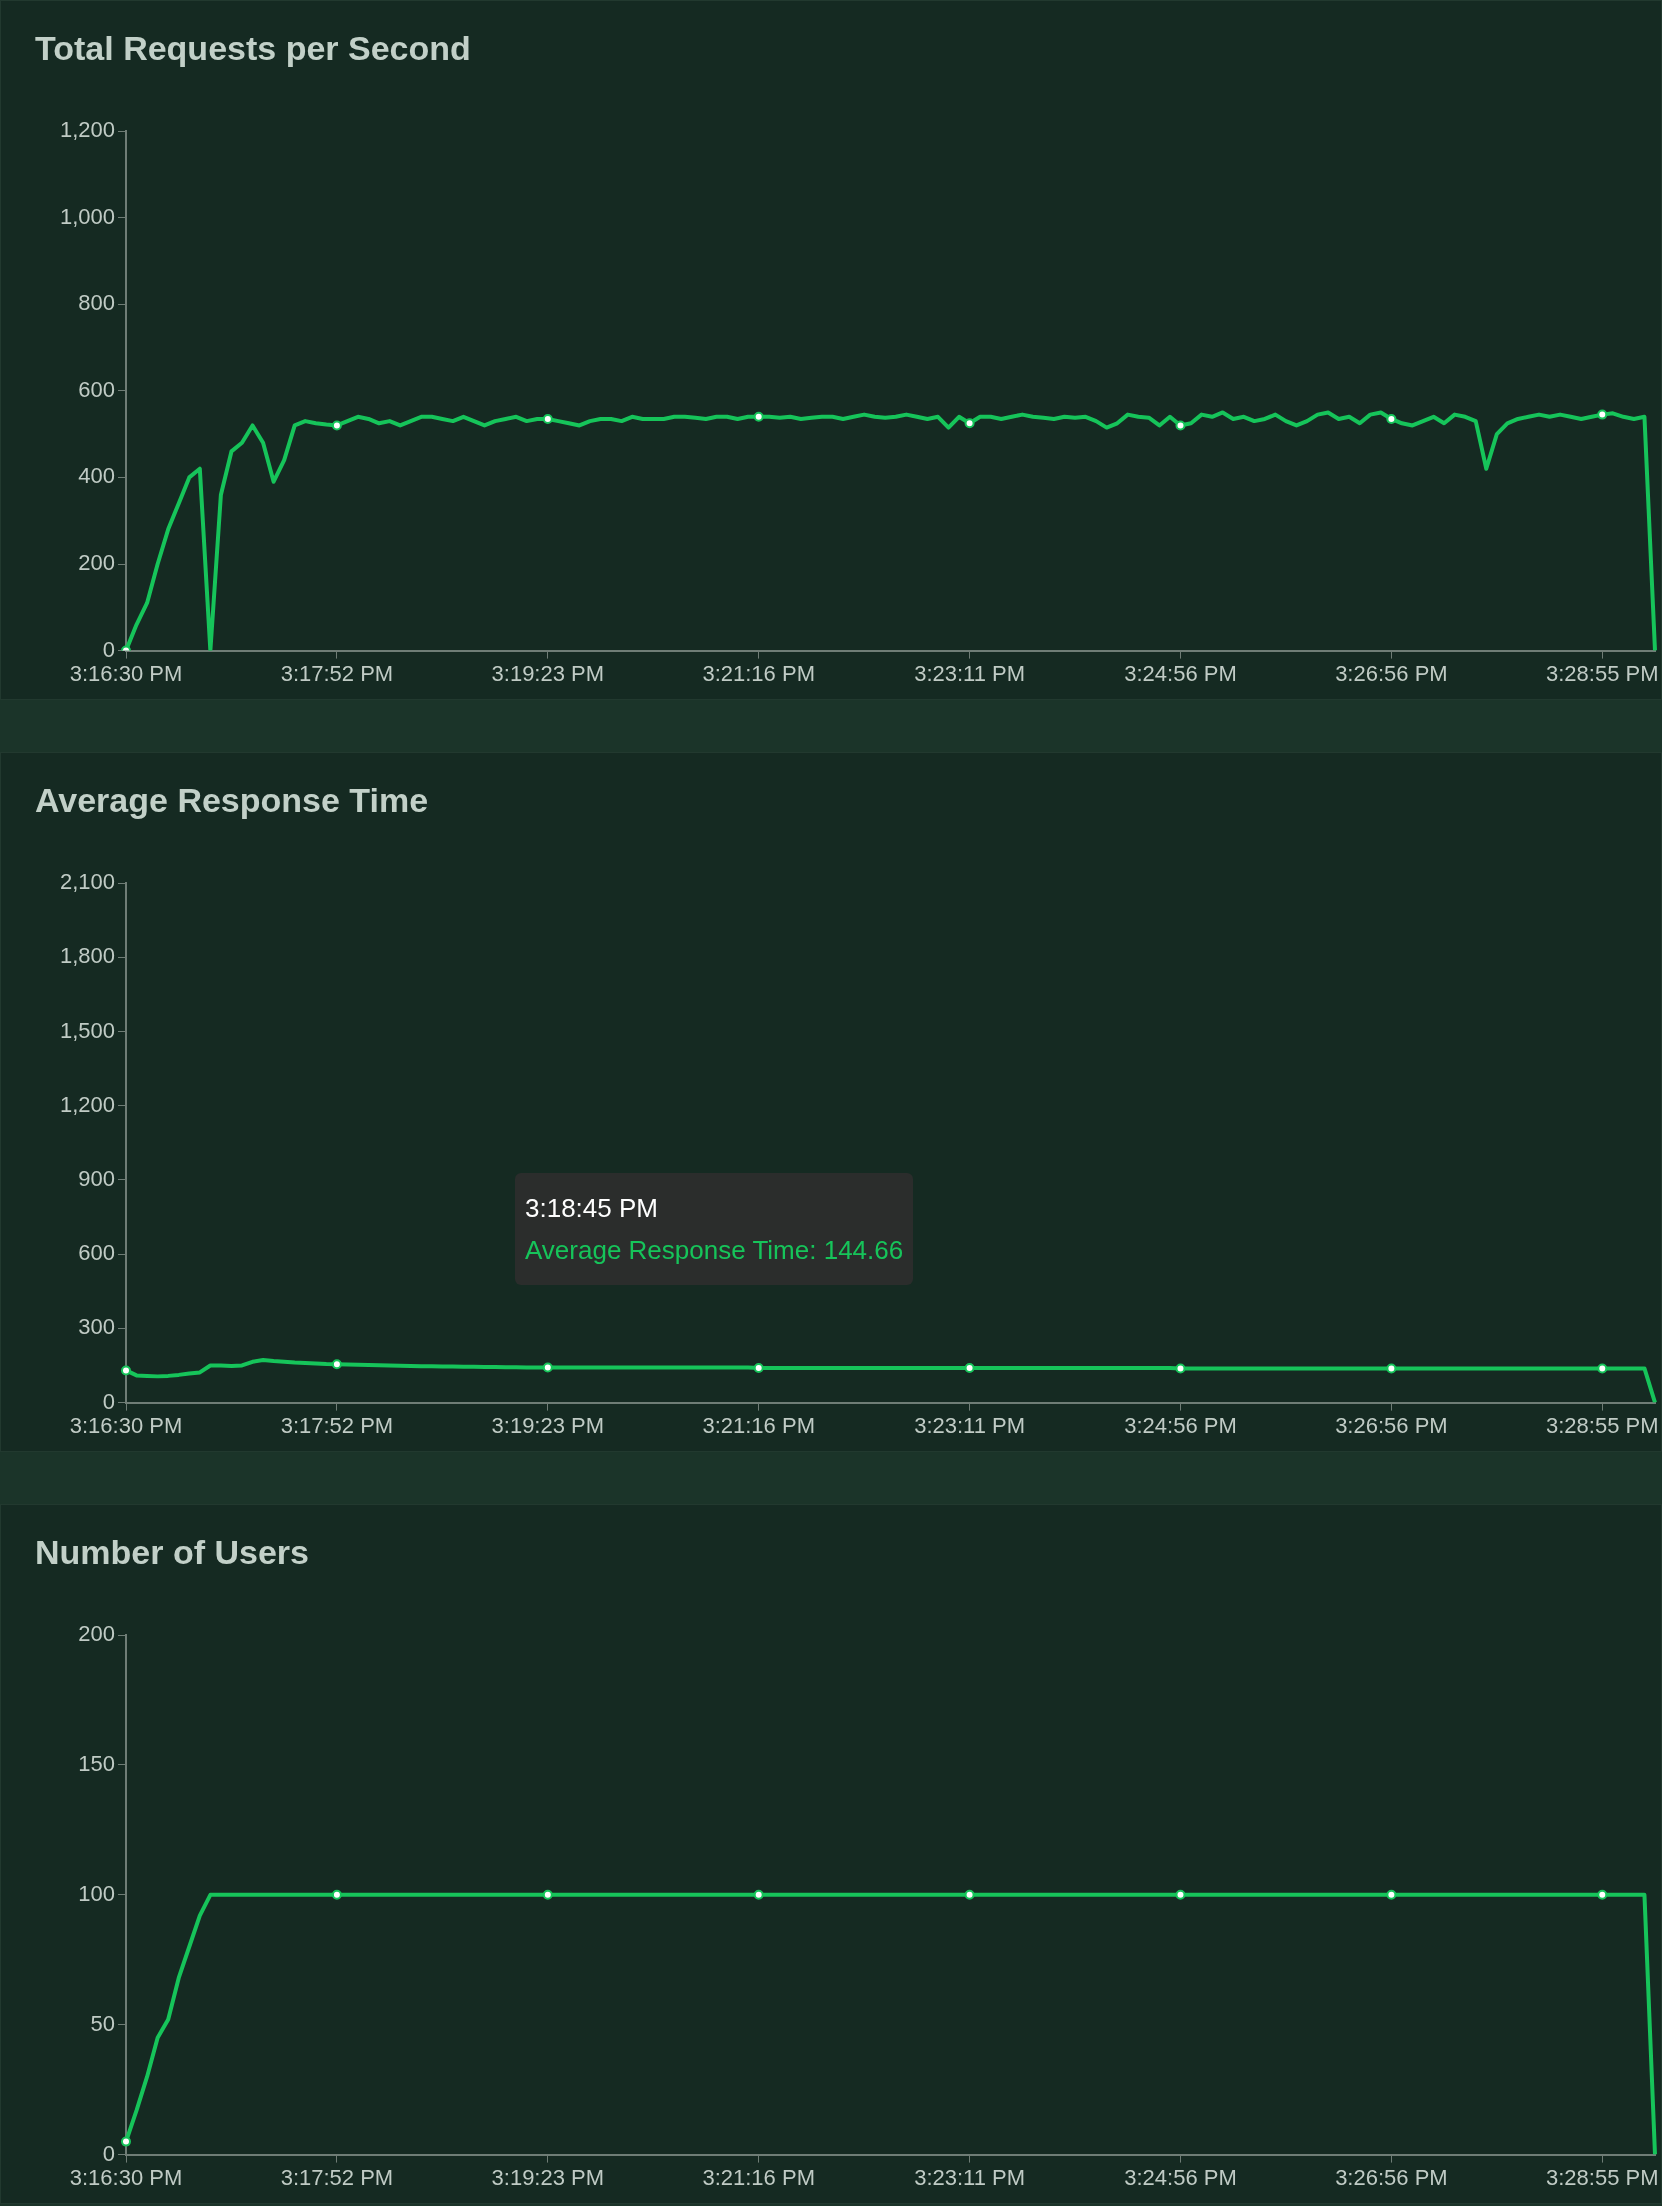  What do you see at coordinates (96, 476) in the screenshot?
I see `y-tick-label: 400` at bounding box center [96, 476].